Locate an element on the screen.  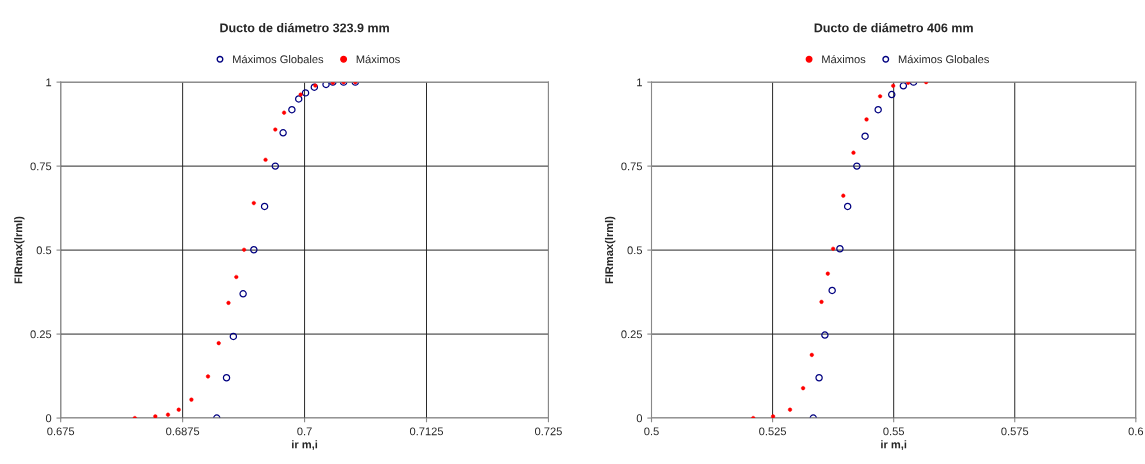
chart-title: Ducto de diámetro 323.9 mm is located at coordinates (304, 27).